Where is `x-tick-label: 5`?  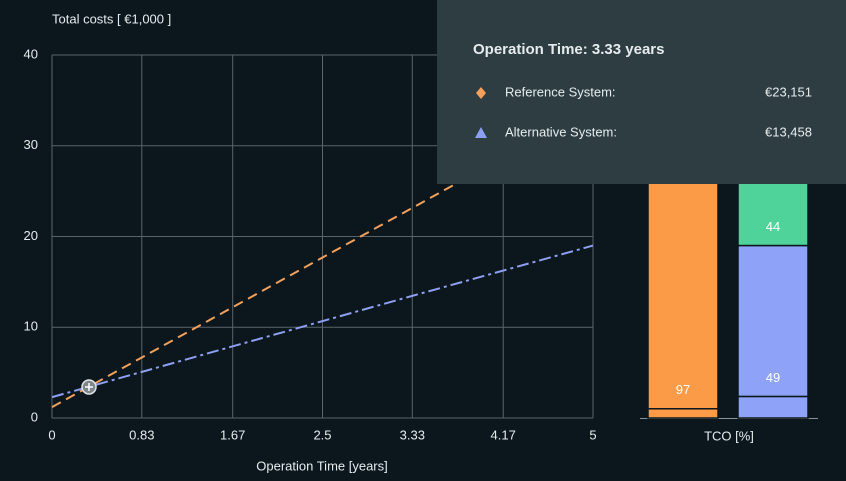 x-tick-label: 5 is located at coordinates (592, 434).